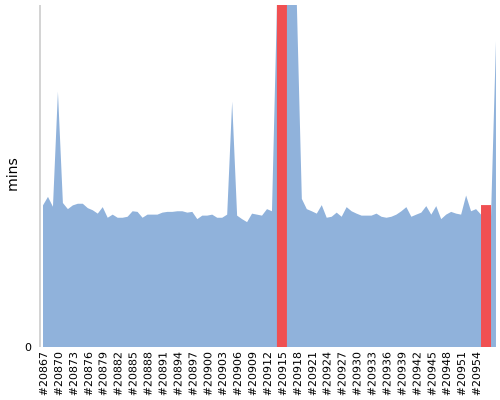 The image size is (500, 400). What do you see at coordinates (312, 374) in the screenshot?
I see `x-tick-label: #20921` at bounding box center [312, 374].